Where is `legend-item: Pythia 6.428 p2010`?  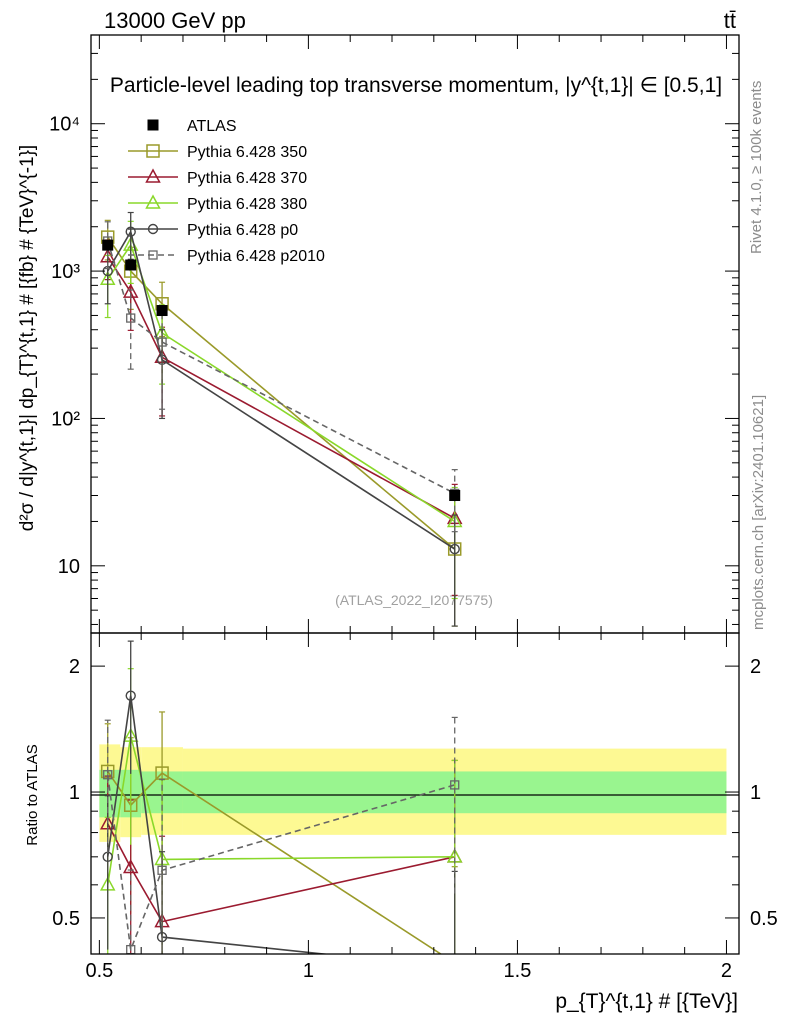
legend-item: Pythia 6.428 p2010 is located at coordinates (226, 256).